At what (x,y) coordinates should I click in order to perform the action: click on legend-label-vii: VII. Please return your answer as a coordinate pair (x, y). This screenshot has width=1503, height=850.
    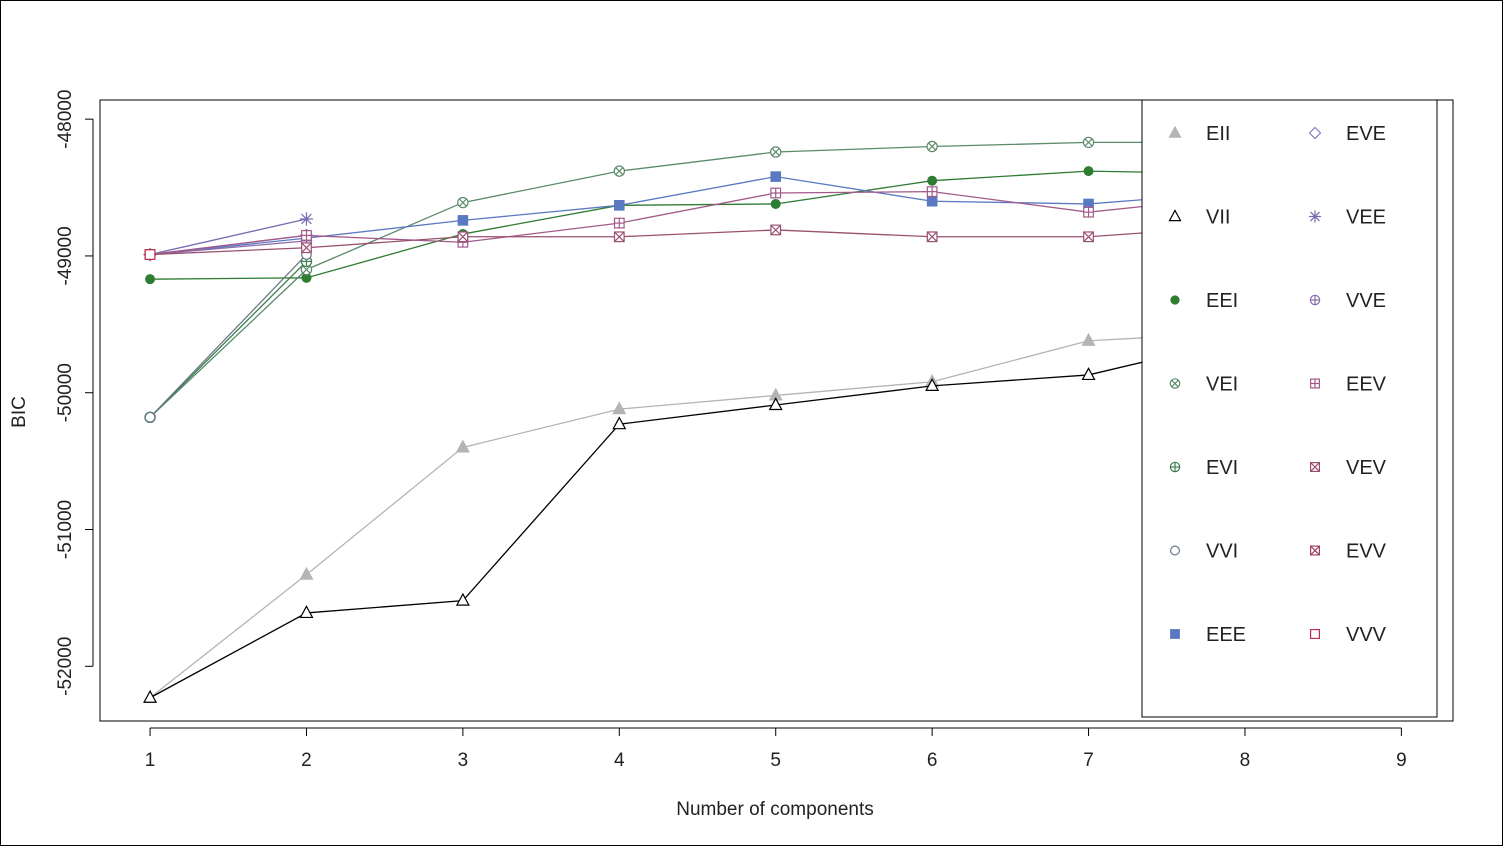
    Looking at the image, I should click on (1218, 218).